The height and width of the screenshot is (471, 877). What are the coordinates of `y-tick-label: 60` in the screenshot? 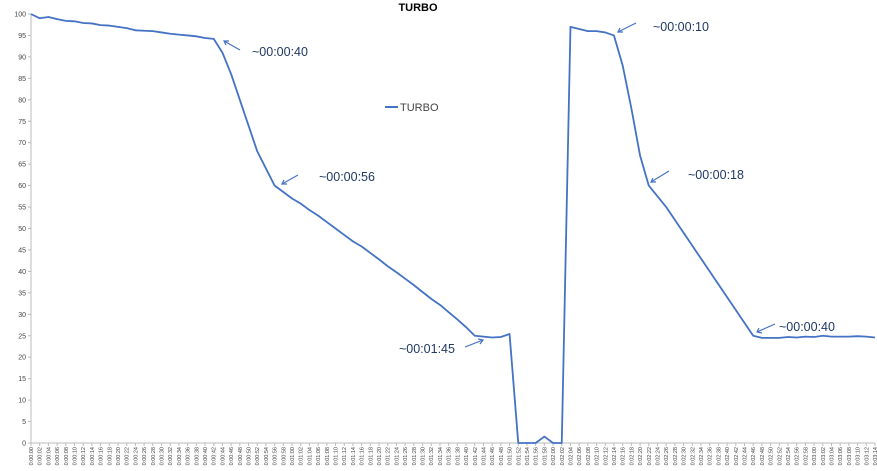 It's located at (22, 186).